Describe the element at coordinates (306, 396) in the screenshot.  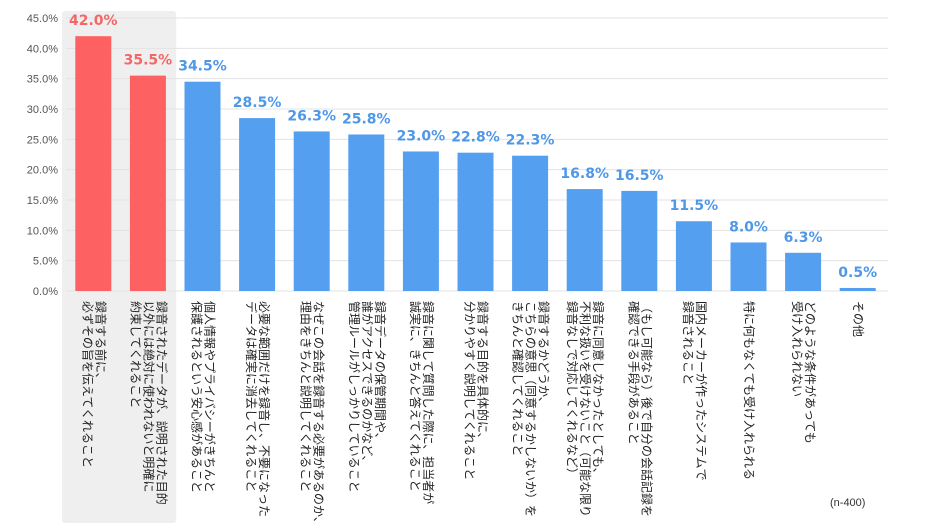
I see `category-label-line: 理由をきちんと説明してくれること` at that location.